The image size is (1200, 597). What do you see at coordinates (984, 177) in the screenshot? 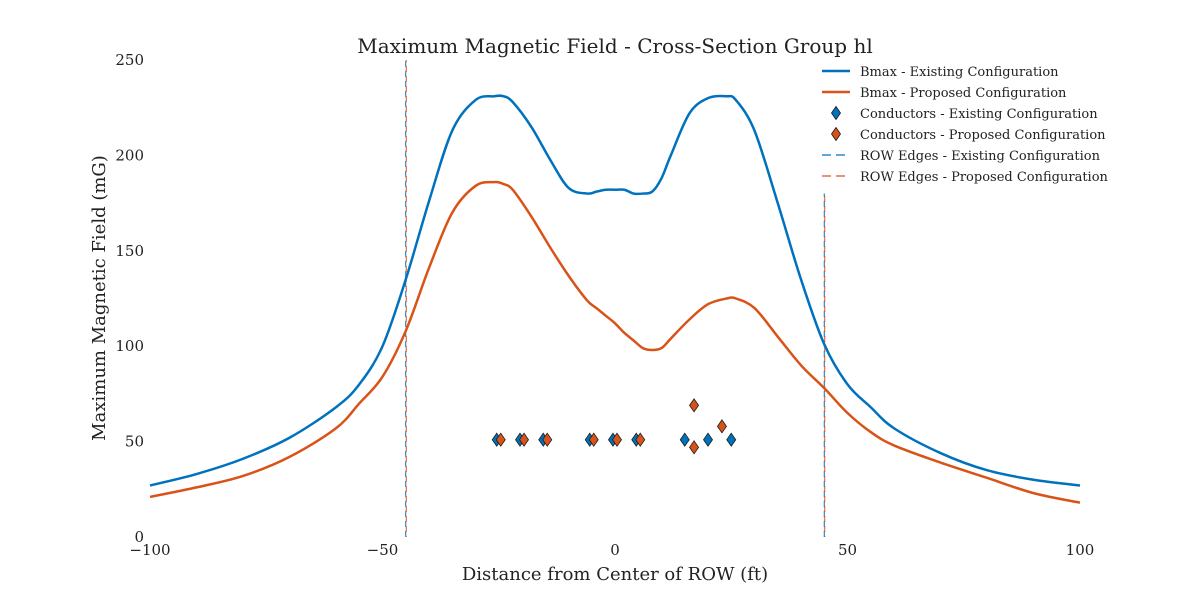
I see `legend-label: ROW Edges - Proposed Configuration` at bounding box center [984, 177].